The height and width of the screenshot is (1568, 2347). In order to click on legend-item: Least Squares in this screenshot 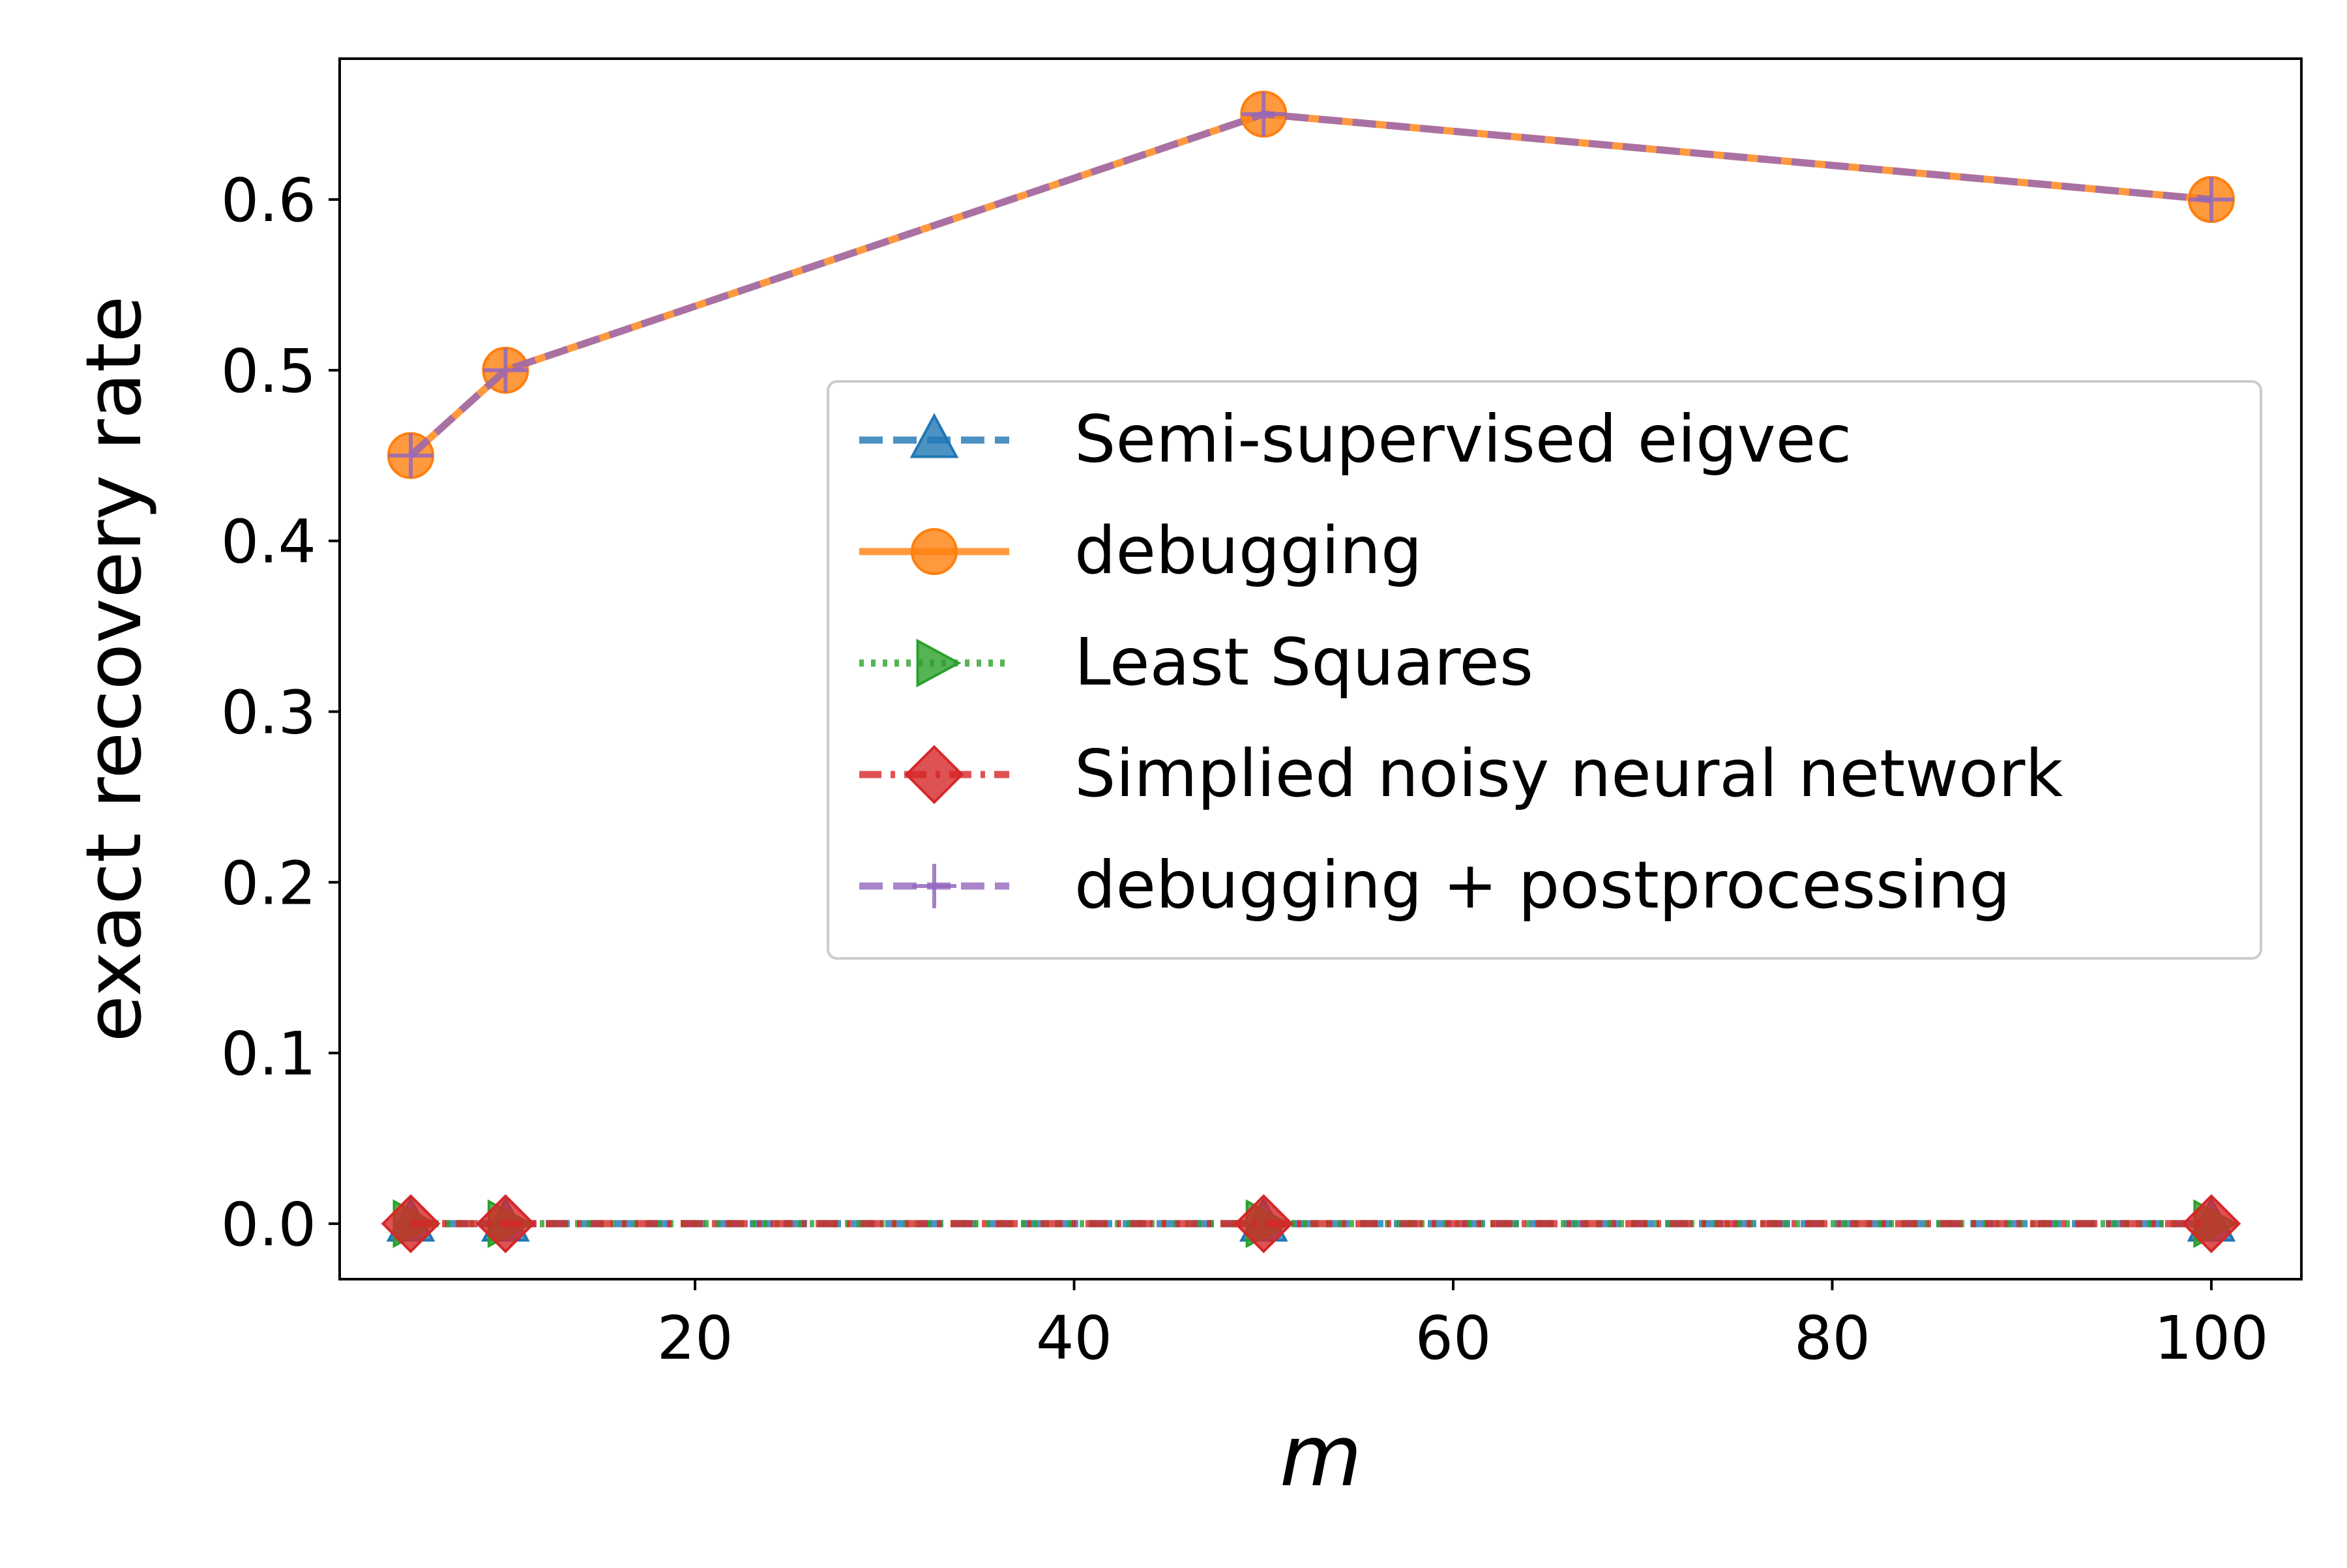, I will do `click(1196, 662)`.